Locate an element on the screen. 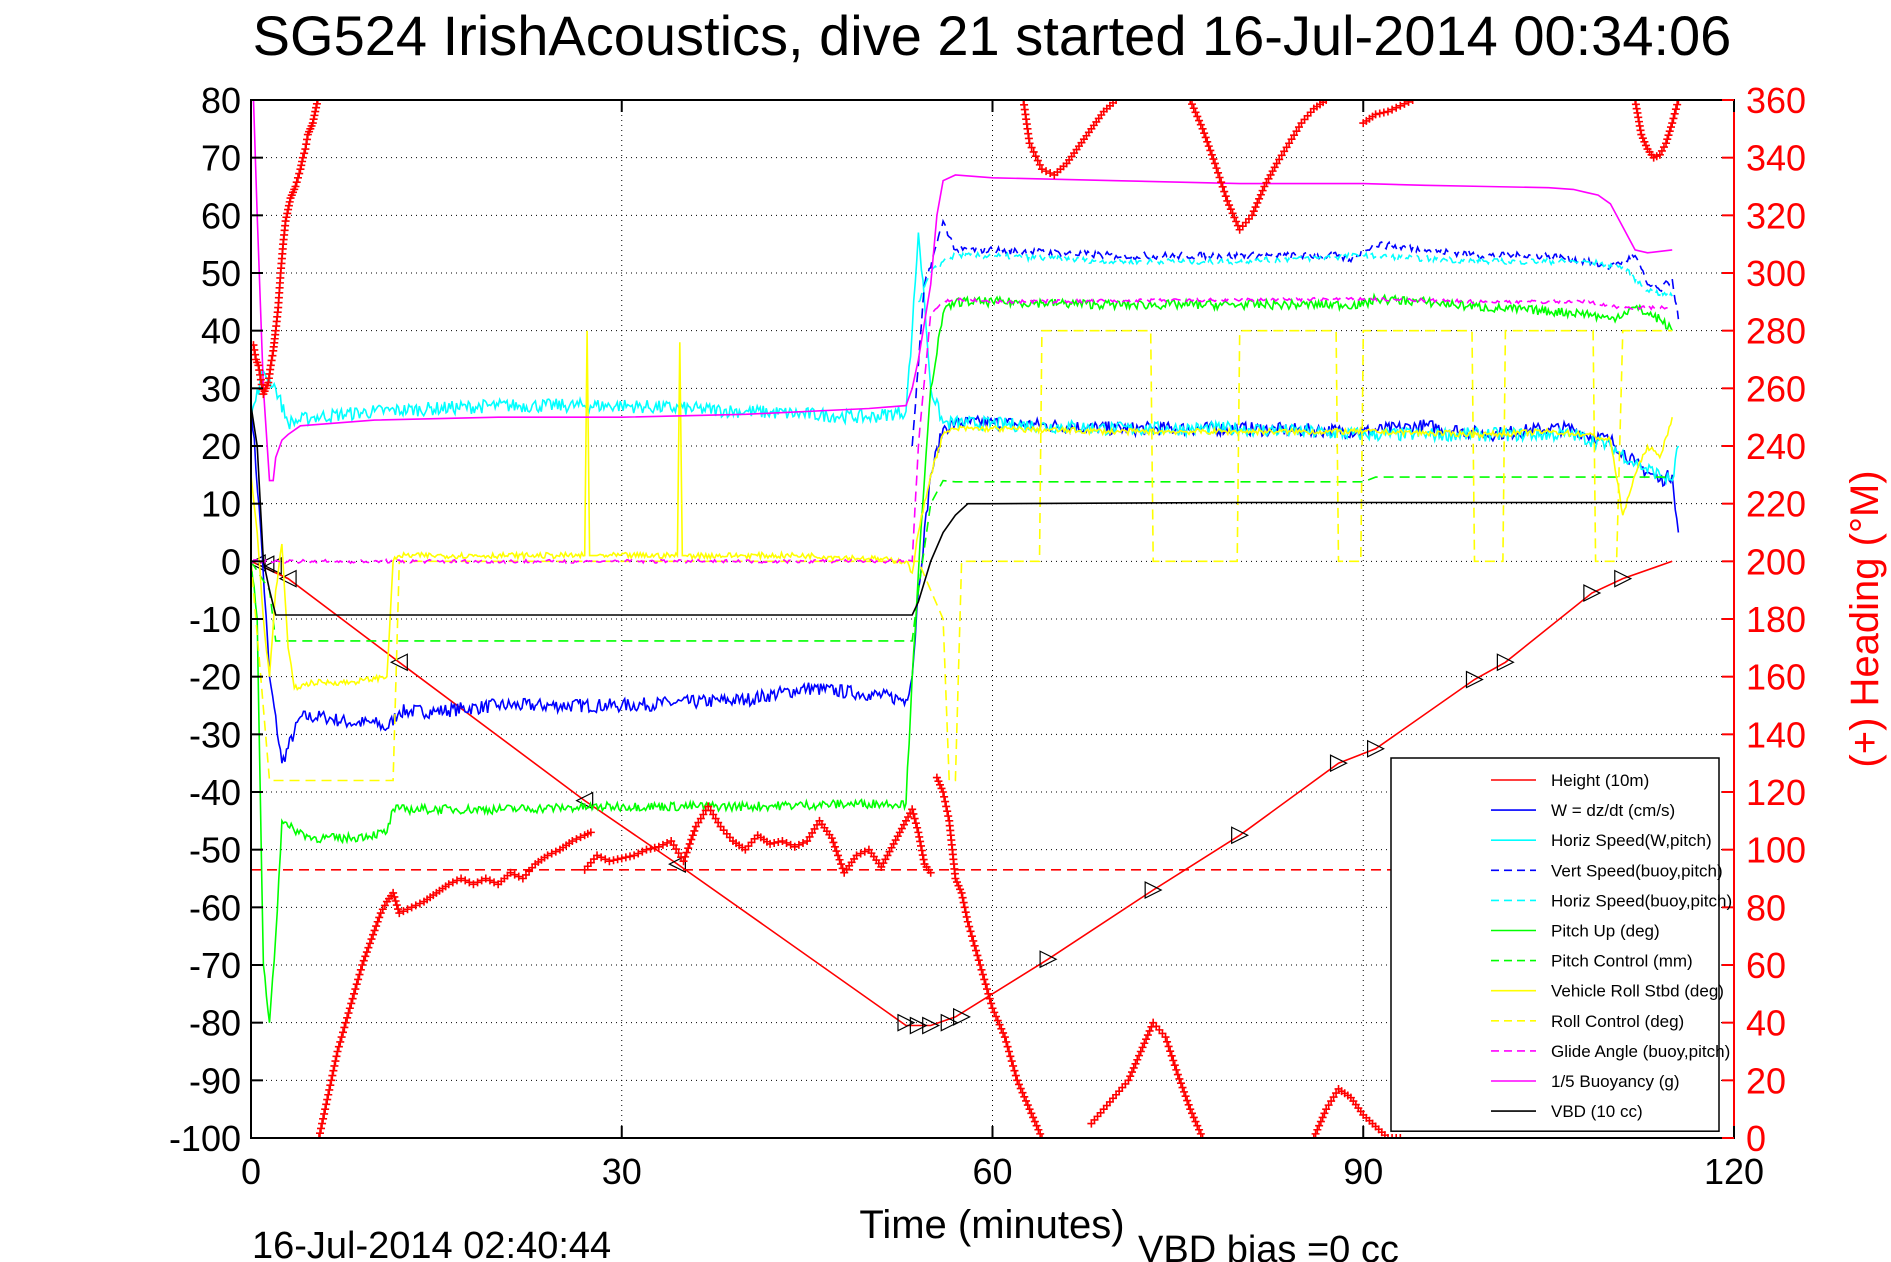 This screenshot has height=1262, width=1891. y-tick-label: -50 is located at coordinates (215, 850).